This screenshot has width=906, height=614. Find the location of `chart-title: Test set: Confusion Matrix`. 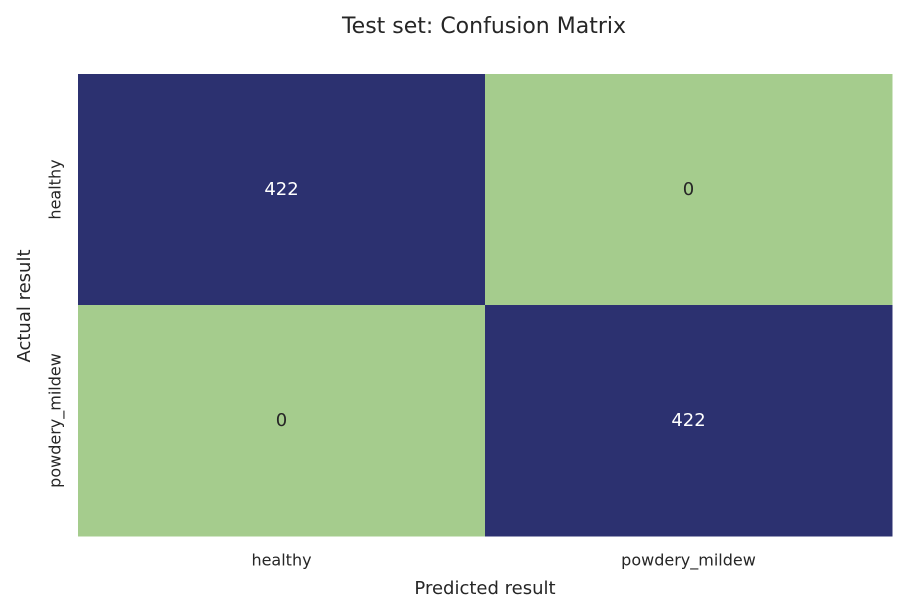

chart-title: Test set: Confusion Matrix is located at coordinates (483, 26).